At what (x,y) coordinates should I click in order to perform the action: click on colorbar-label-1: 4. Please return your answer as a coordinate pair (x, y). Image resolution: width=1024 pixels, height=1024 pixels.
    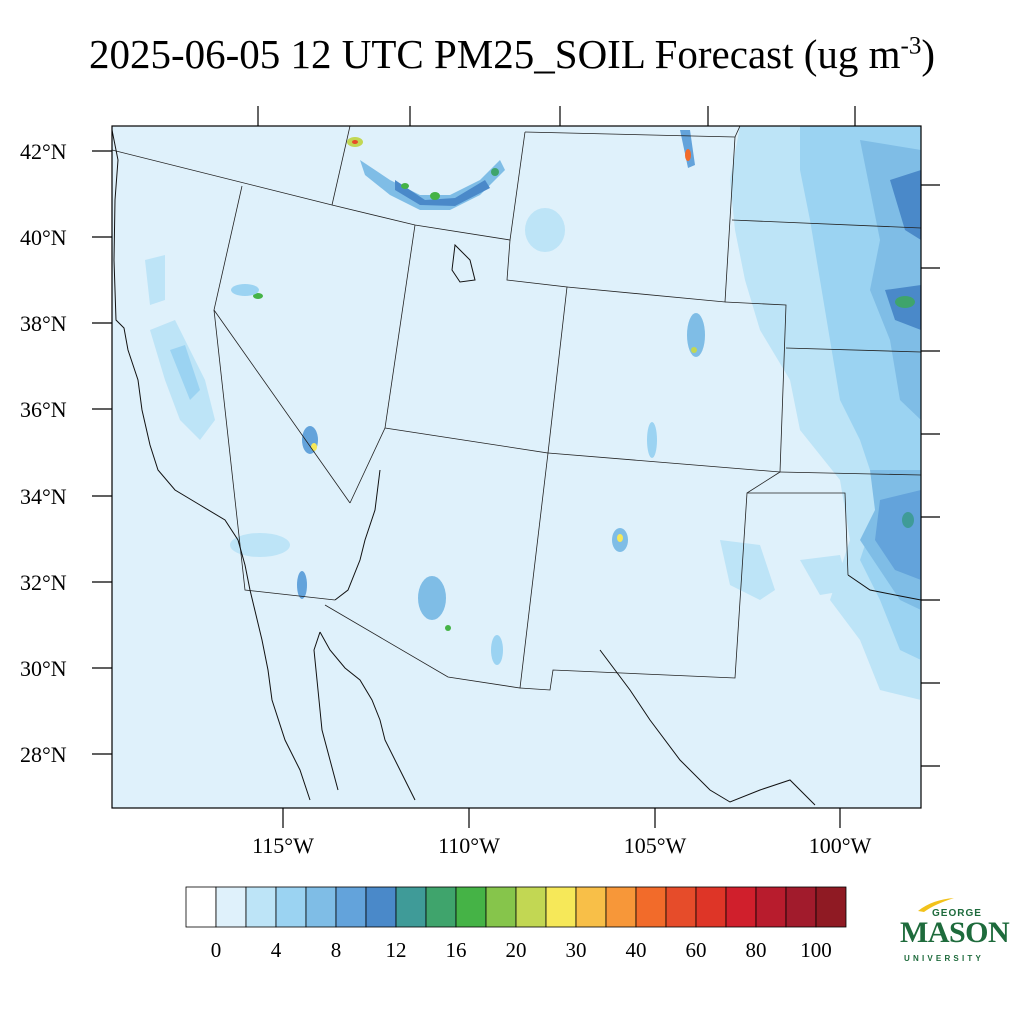
    Looking at the image, I should click on (276, 950).